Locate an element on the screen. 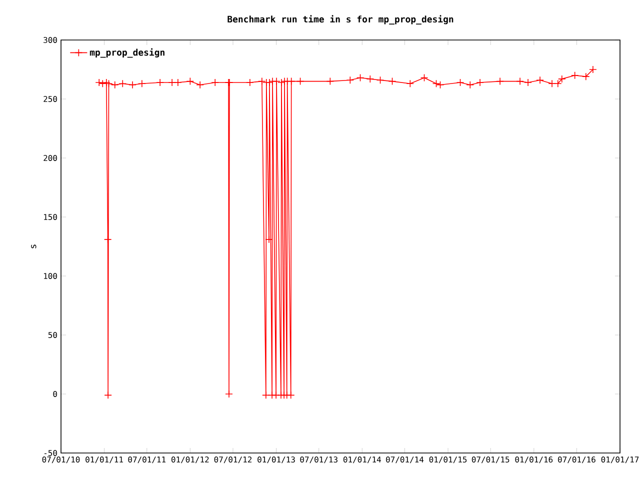  legend-label: mp_prop_design is located at coordinates (127, 53).